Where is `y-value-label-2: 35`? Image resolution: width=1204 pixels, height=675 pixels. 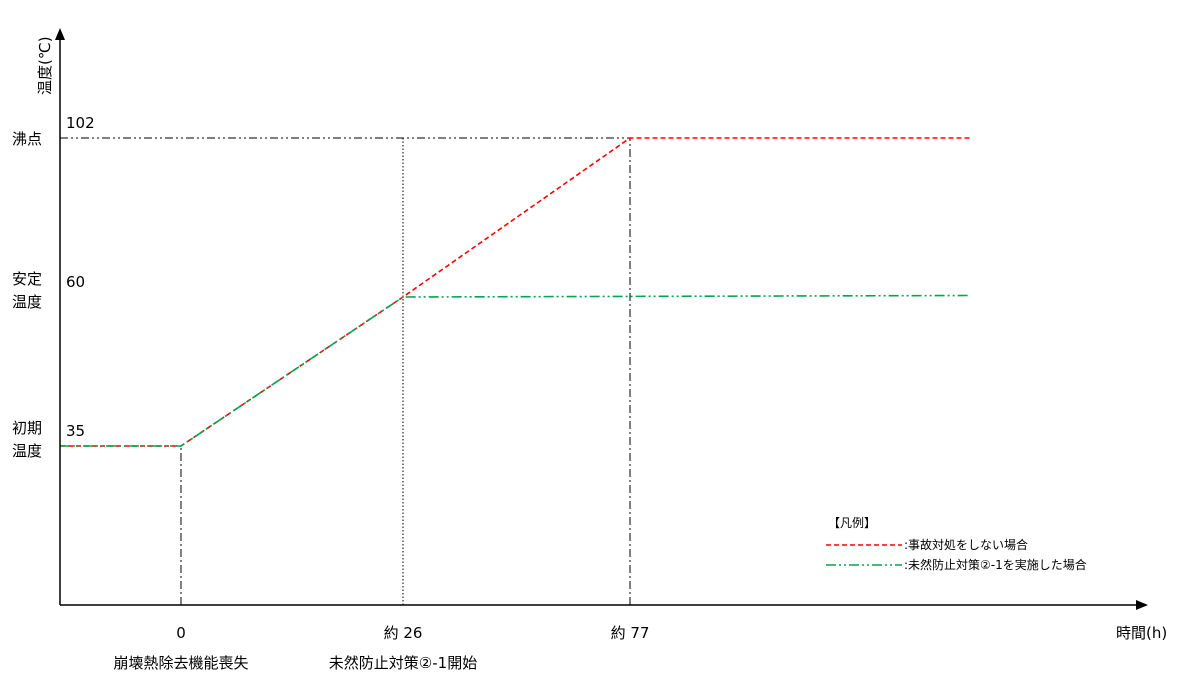
y-value-label-2: 35 is located at coordinates (75, 431).